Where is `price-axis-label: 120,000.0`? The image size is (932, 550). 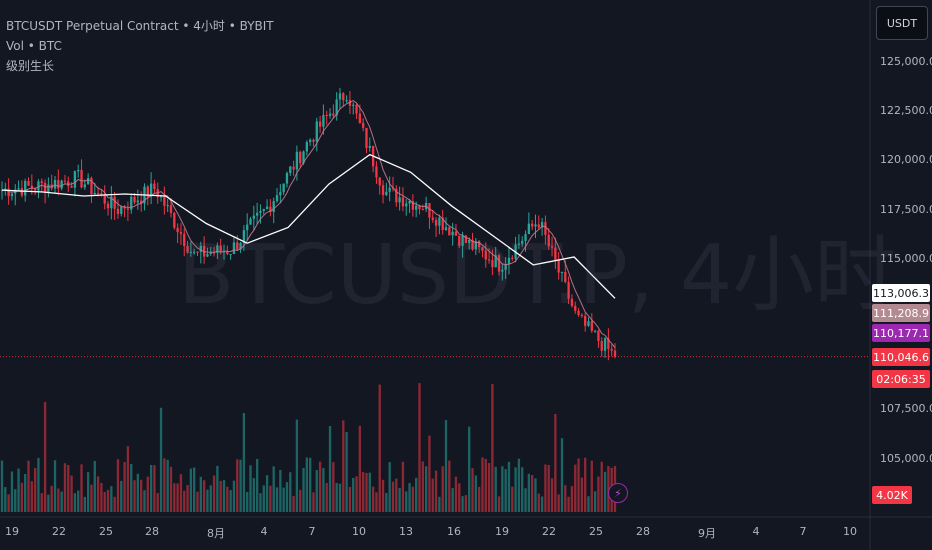 price-axis-label: 120,000.0 is located at coordinates (906, 159).